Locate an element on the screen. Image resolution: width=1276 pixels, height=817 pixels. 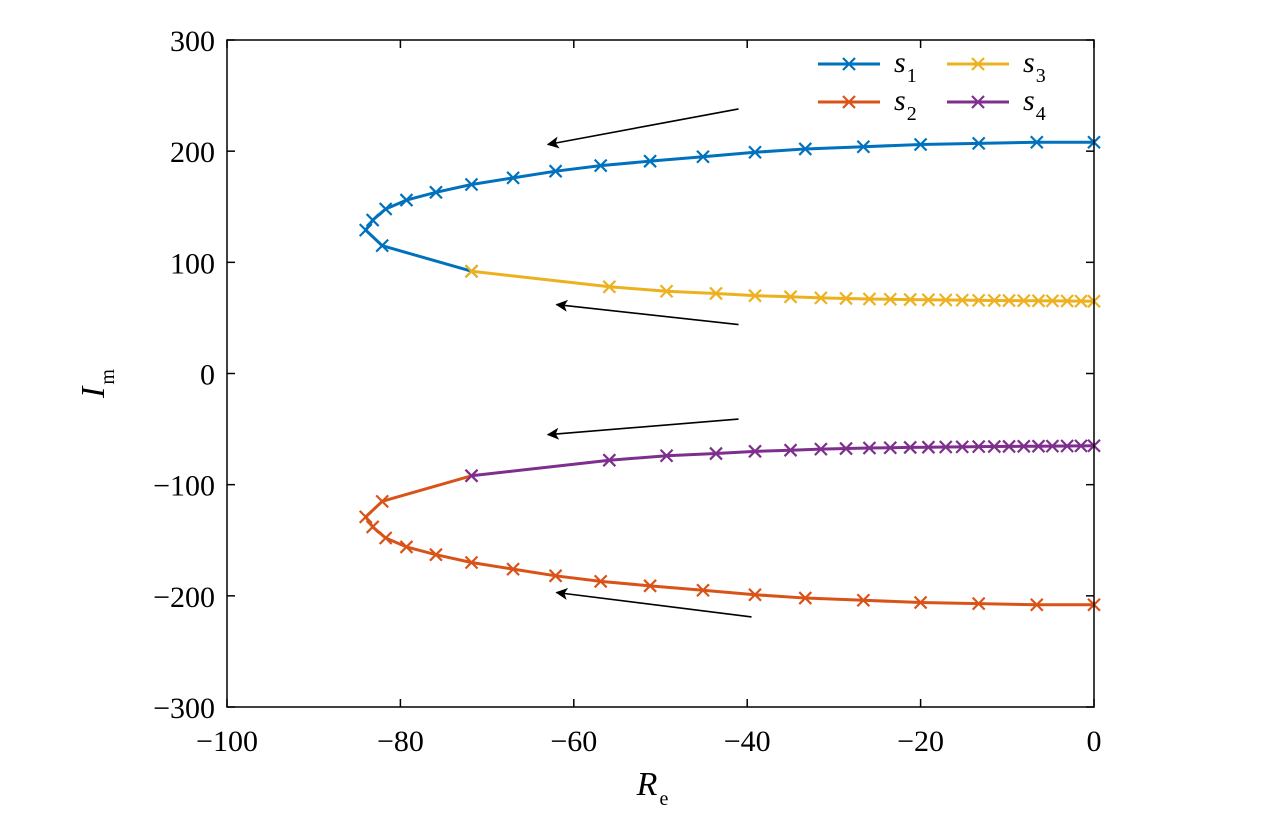
y-tick-label: 100 is located at coordinates (192, 263).